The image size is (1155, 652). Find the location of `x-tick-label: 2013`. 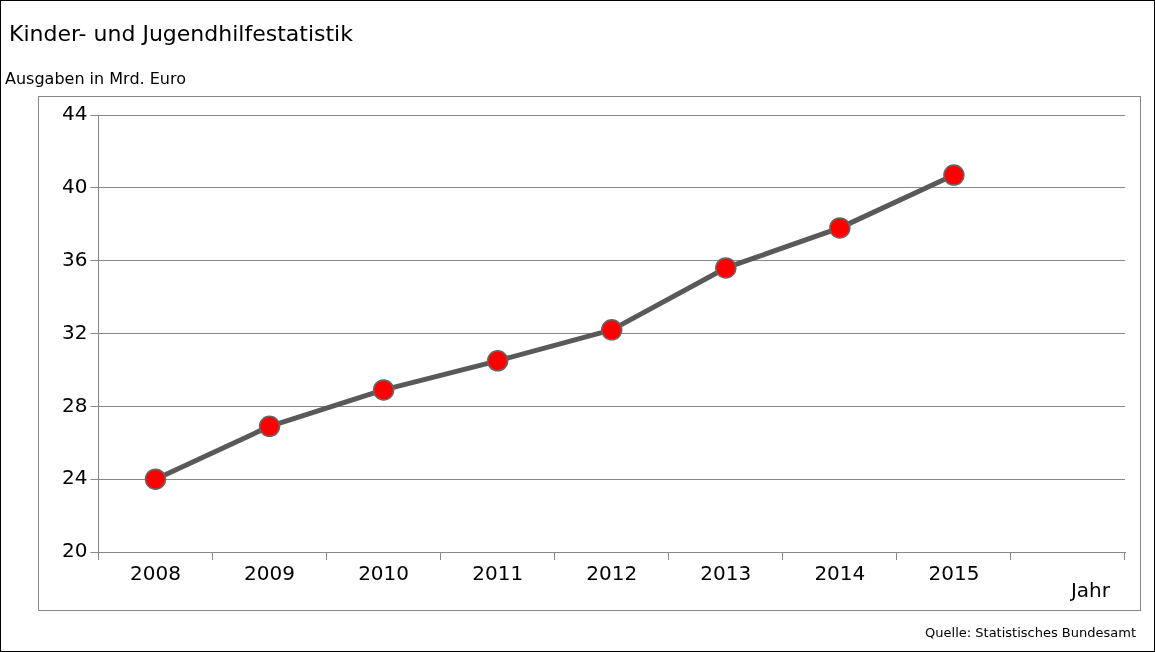

x-tick-label: 2013 is located at coordinates (726, 573).